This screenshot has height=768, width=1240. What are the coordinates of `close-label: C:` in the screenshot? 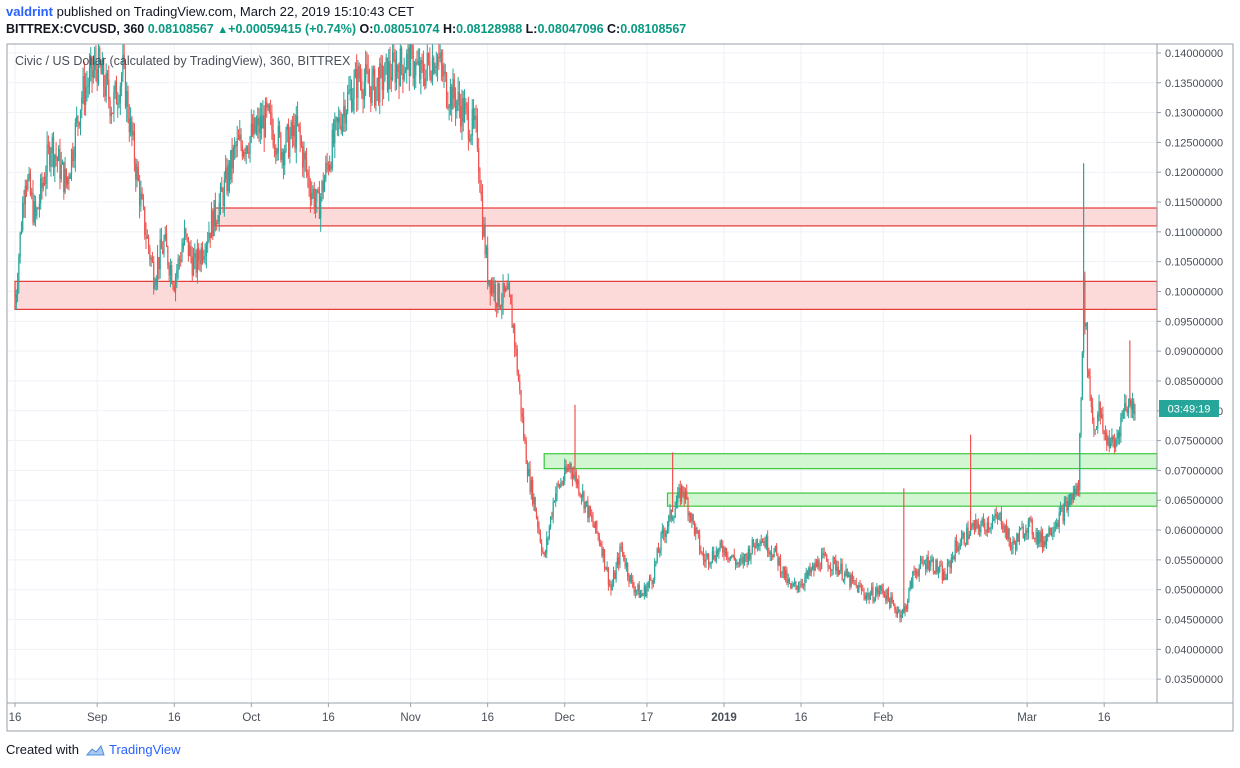 It's located at (614, 29).